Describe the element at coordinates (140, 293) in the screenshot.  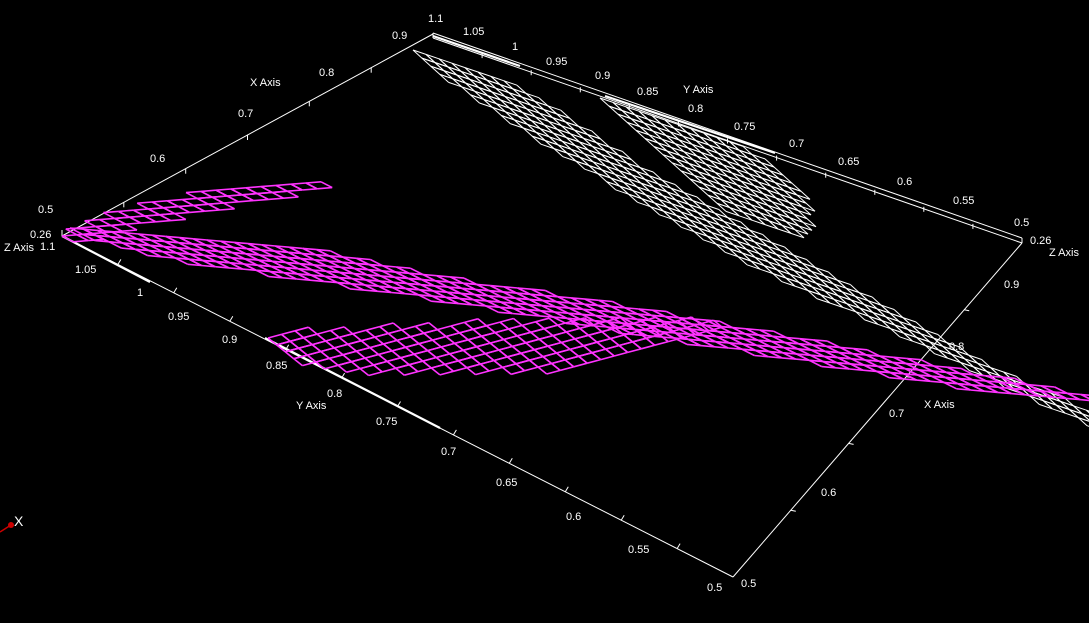
I see `bottom-y-tick: 1` at that location.